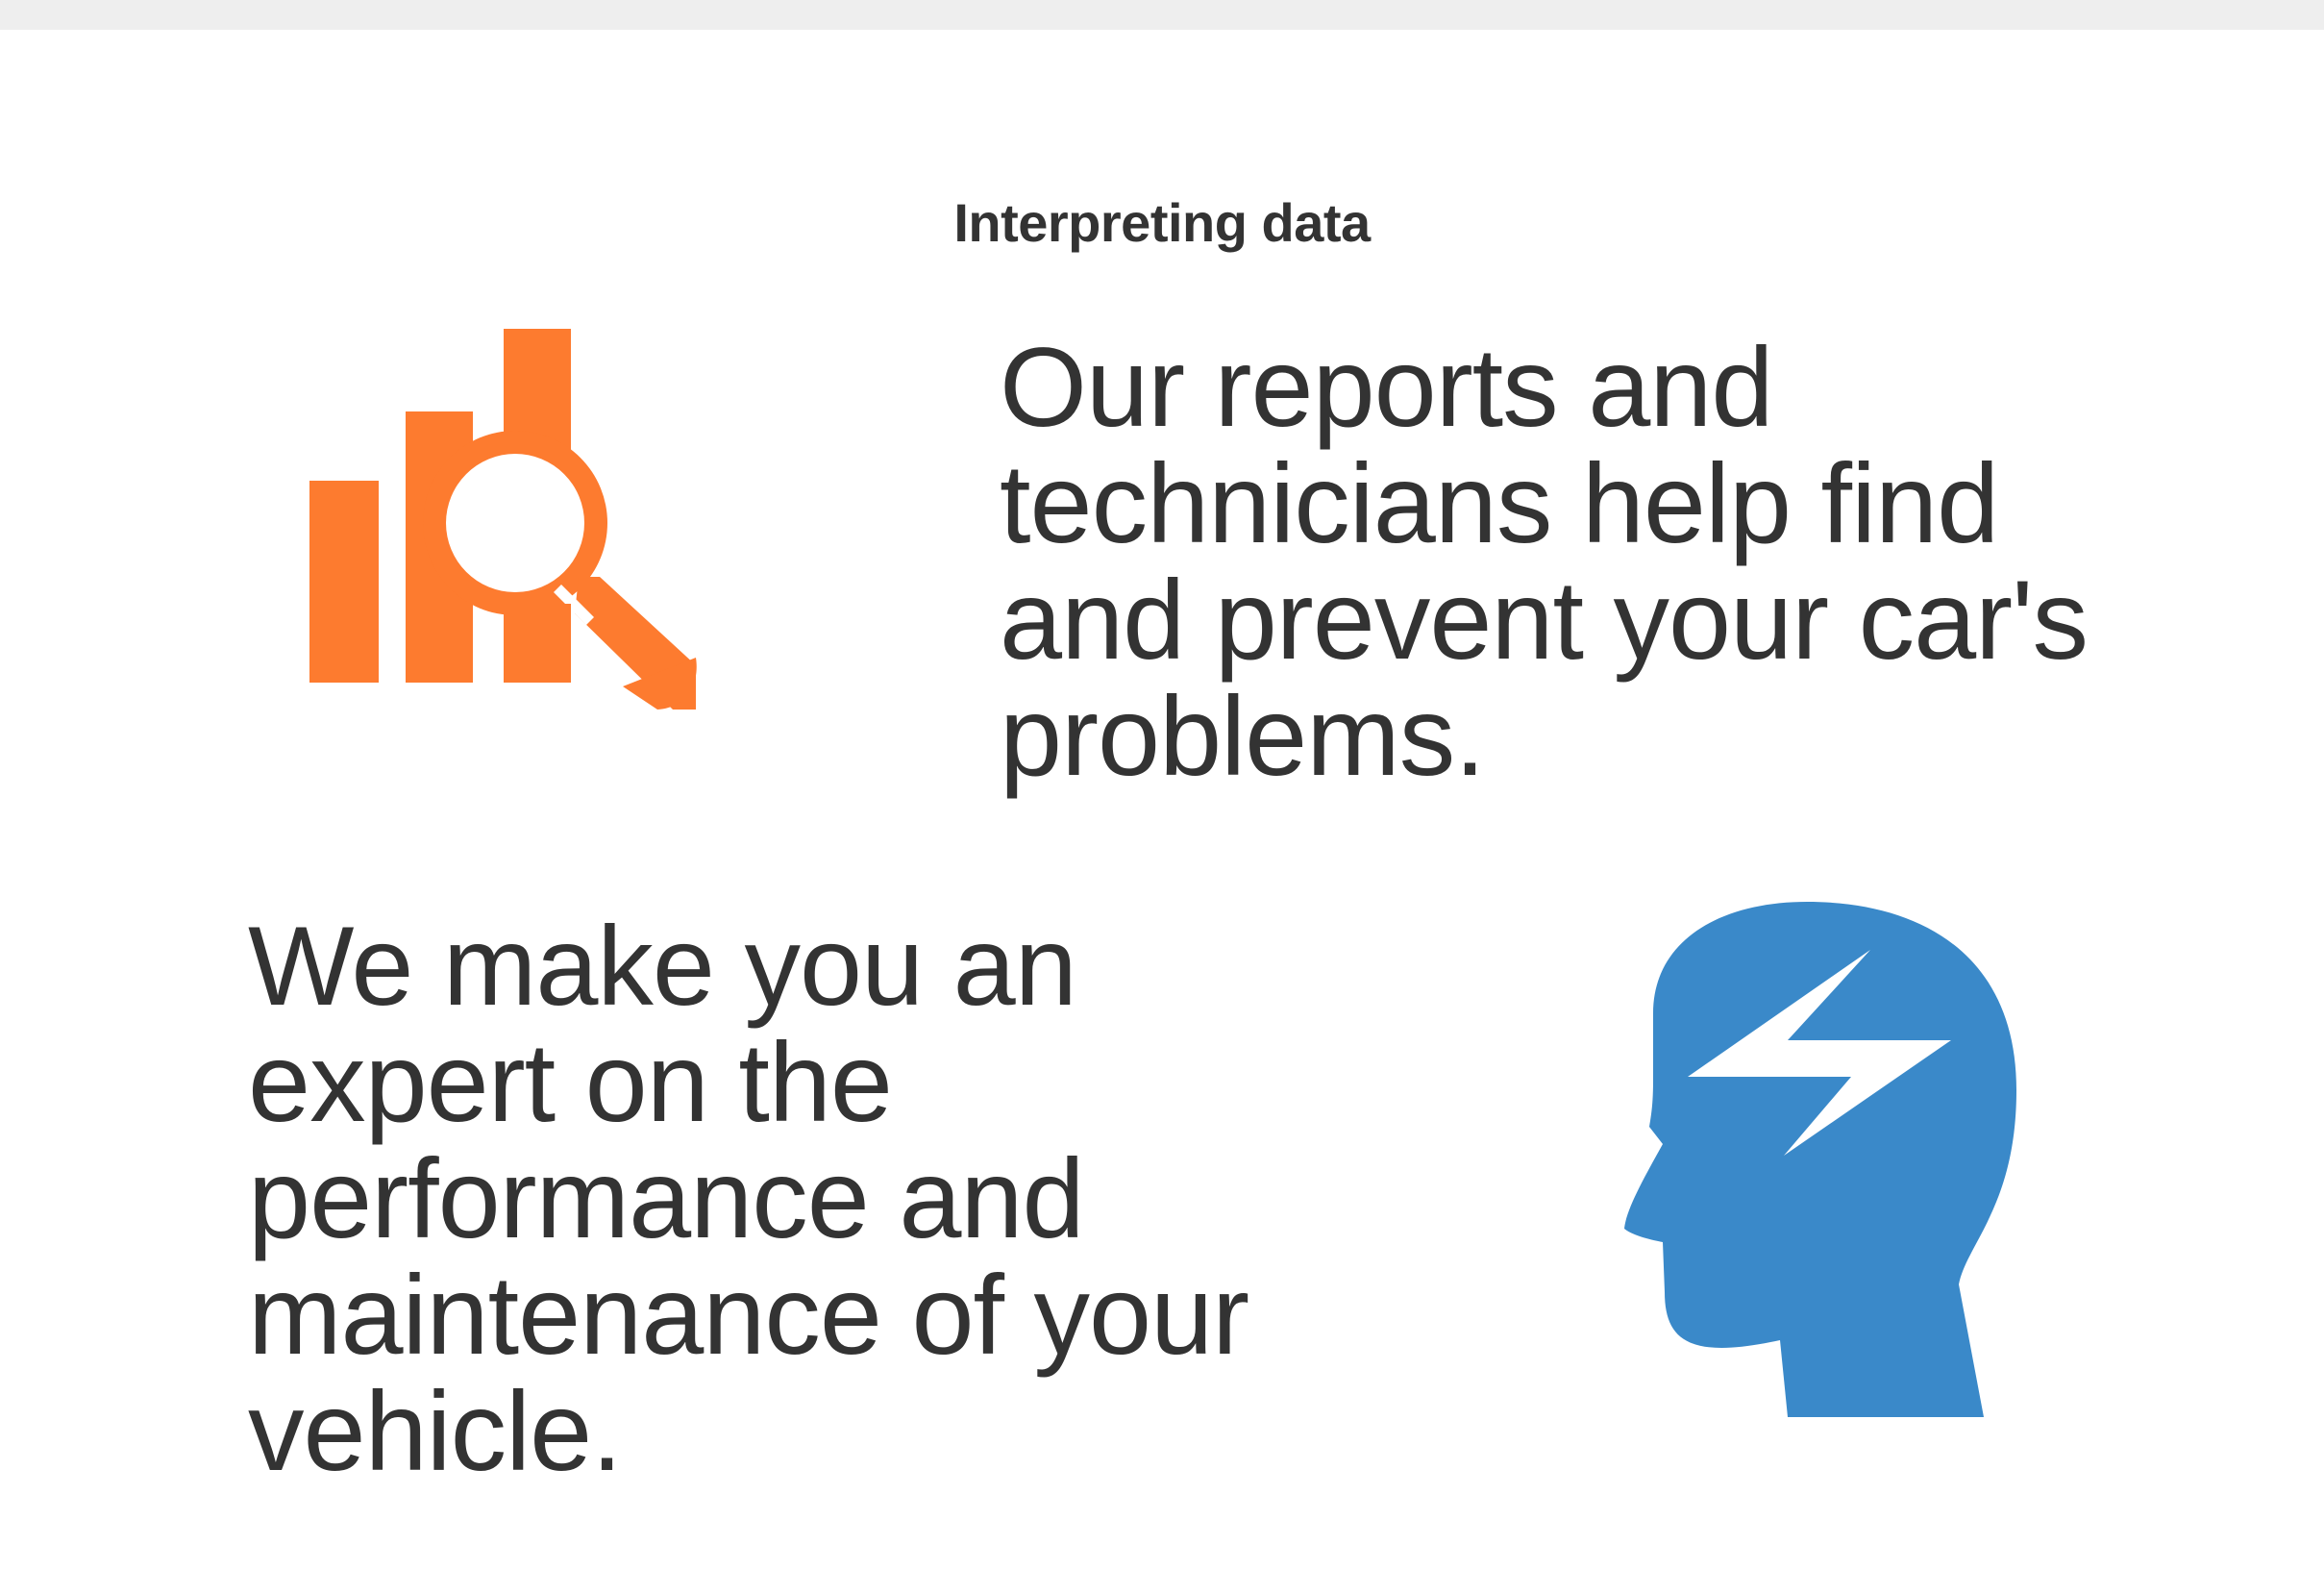 The height and width of the screenshot is (1594, 2324). I want to click on chart-magnifier-icon, so click(503, 517).